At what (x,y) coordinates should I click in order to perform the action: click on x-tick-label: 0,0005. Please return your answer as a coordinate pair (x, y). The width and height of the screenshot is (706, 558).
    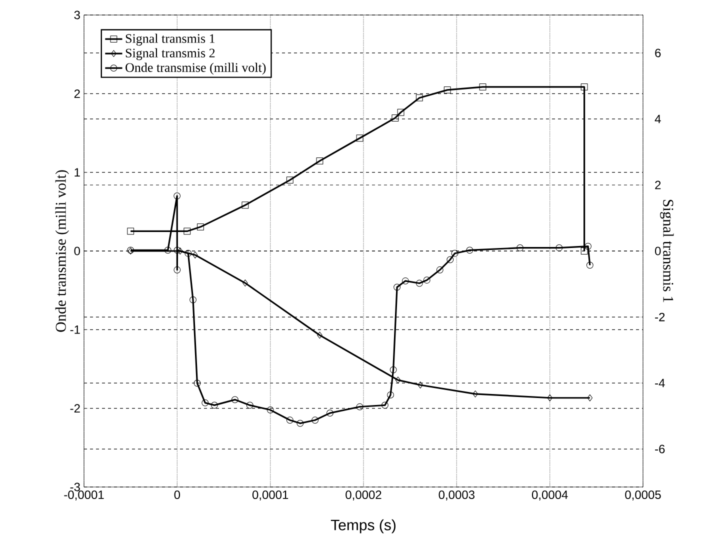
    Looking at the image, I should click on (643, 495).